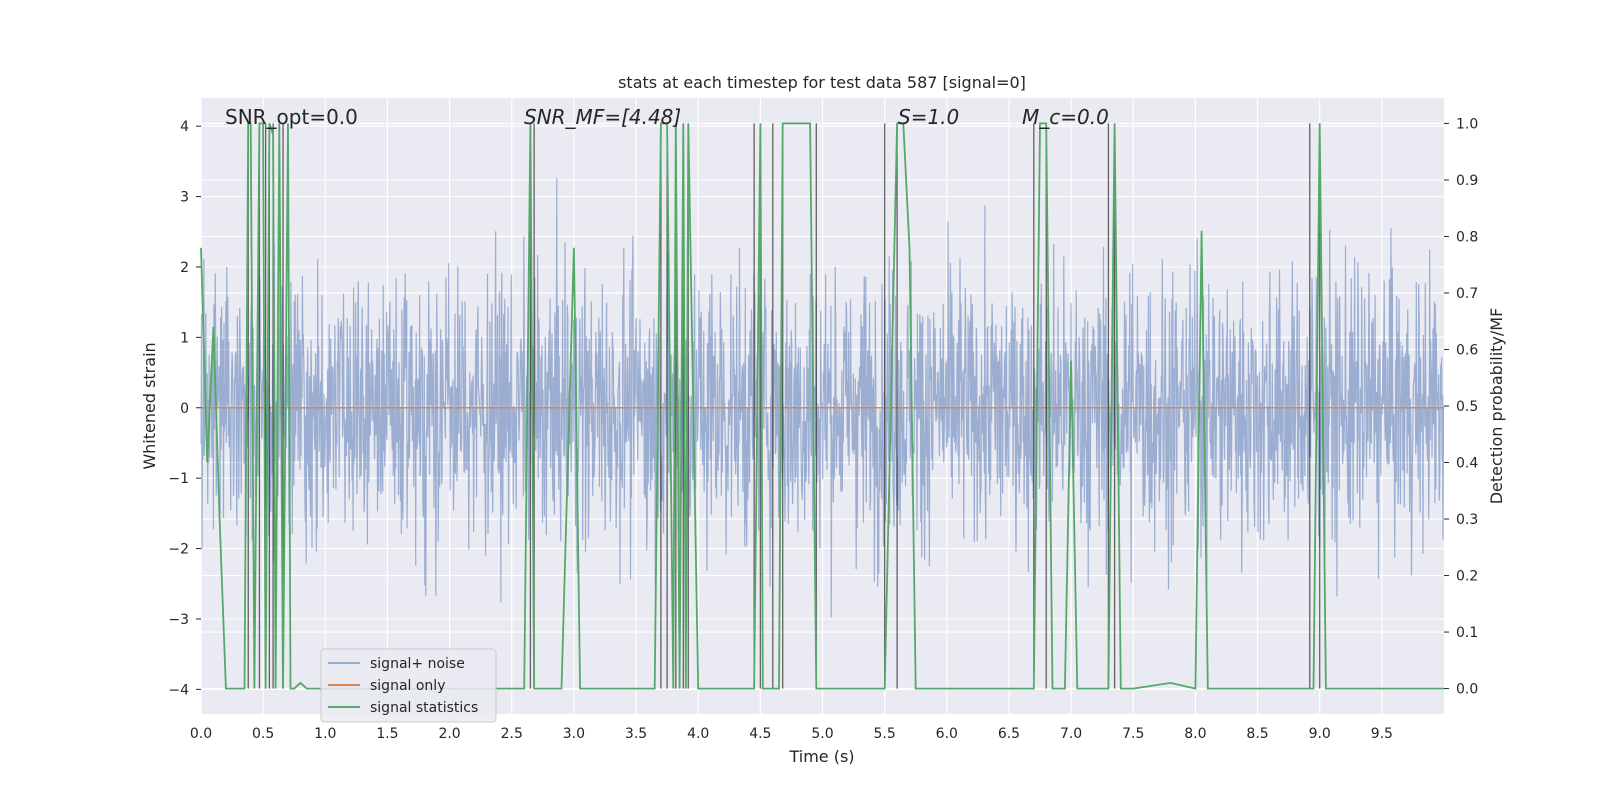  What do you see at coordinates (201, 734) in the screenshot?
I see `x-tick-label: 0.0` at bounding box center [201, 734].